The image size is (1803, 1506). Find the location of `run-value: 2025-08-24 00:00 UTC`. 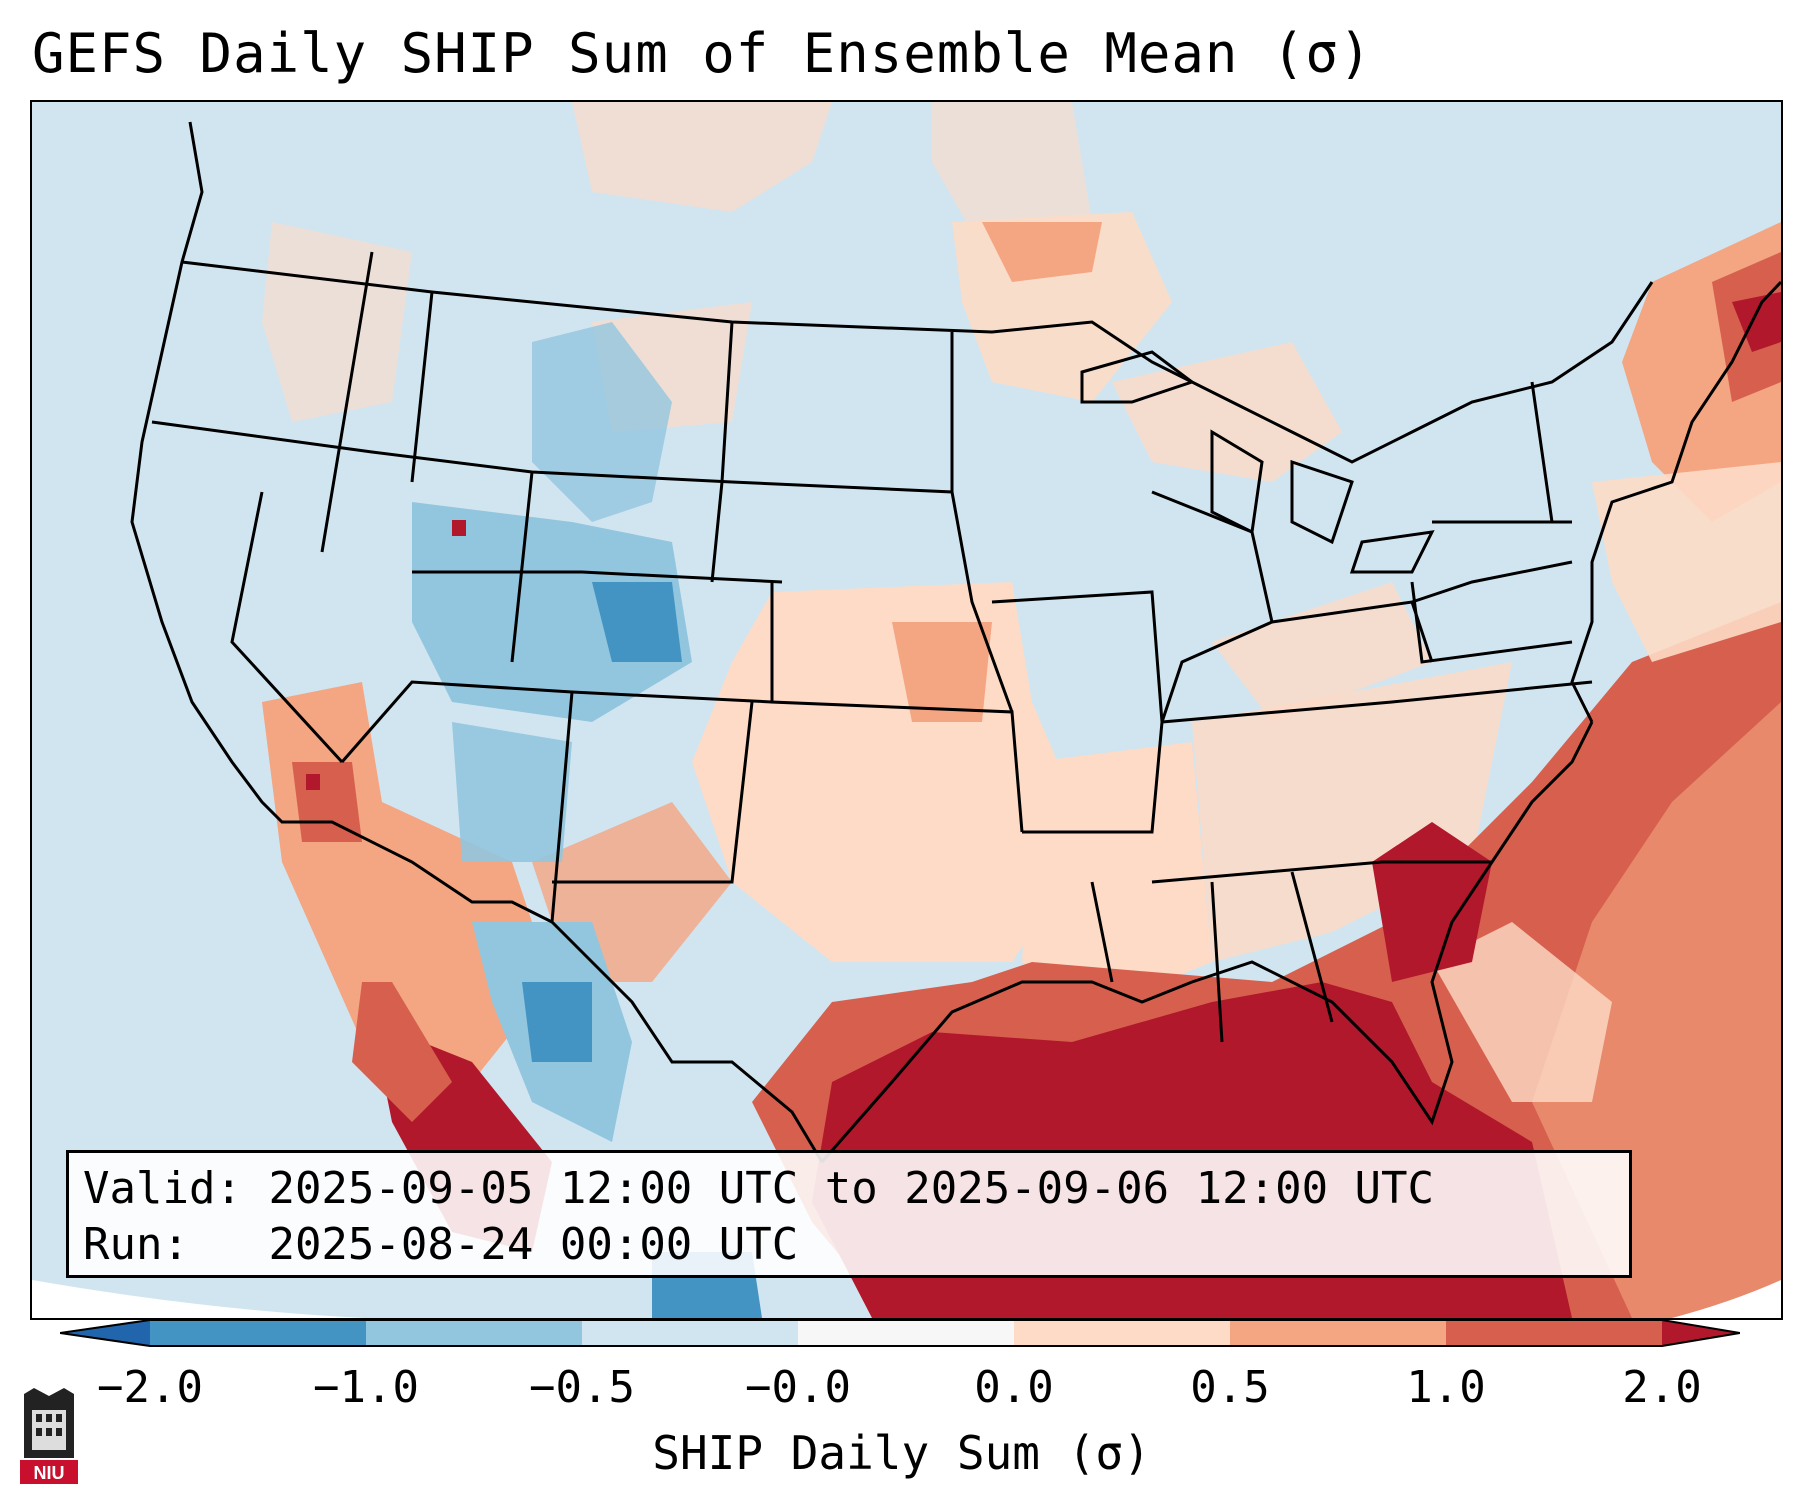

run-value: 2025-08-24 00:00 UTC is located at coordinates (533, 1244).